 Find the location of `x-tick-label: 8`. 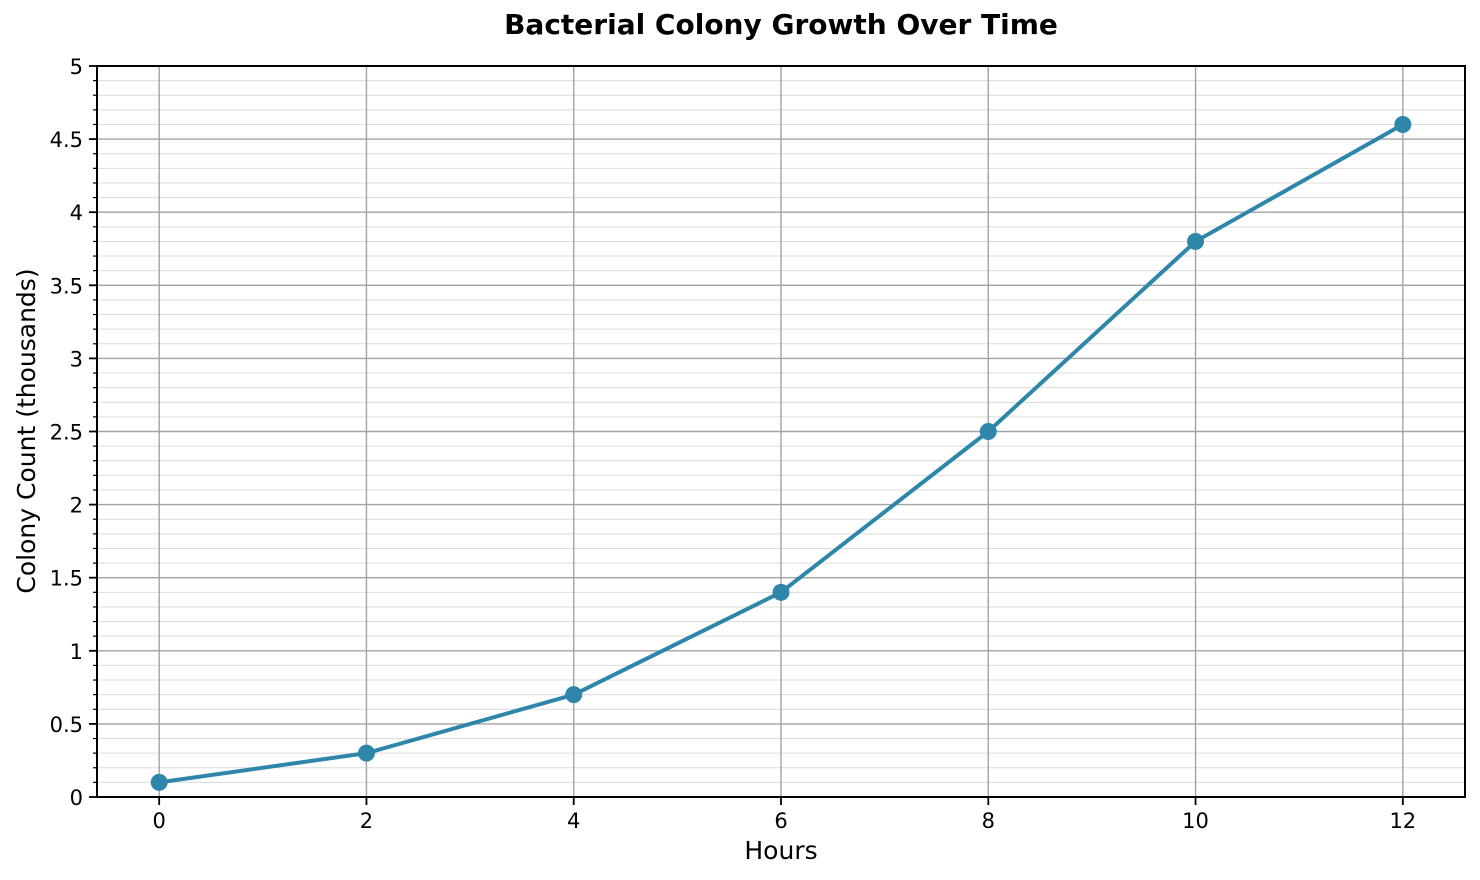

x-tick-label: 8 is located at coordinates (988, 821).